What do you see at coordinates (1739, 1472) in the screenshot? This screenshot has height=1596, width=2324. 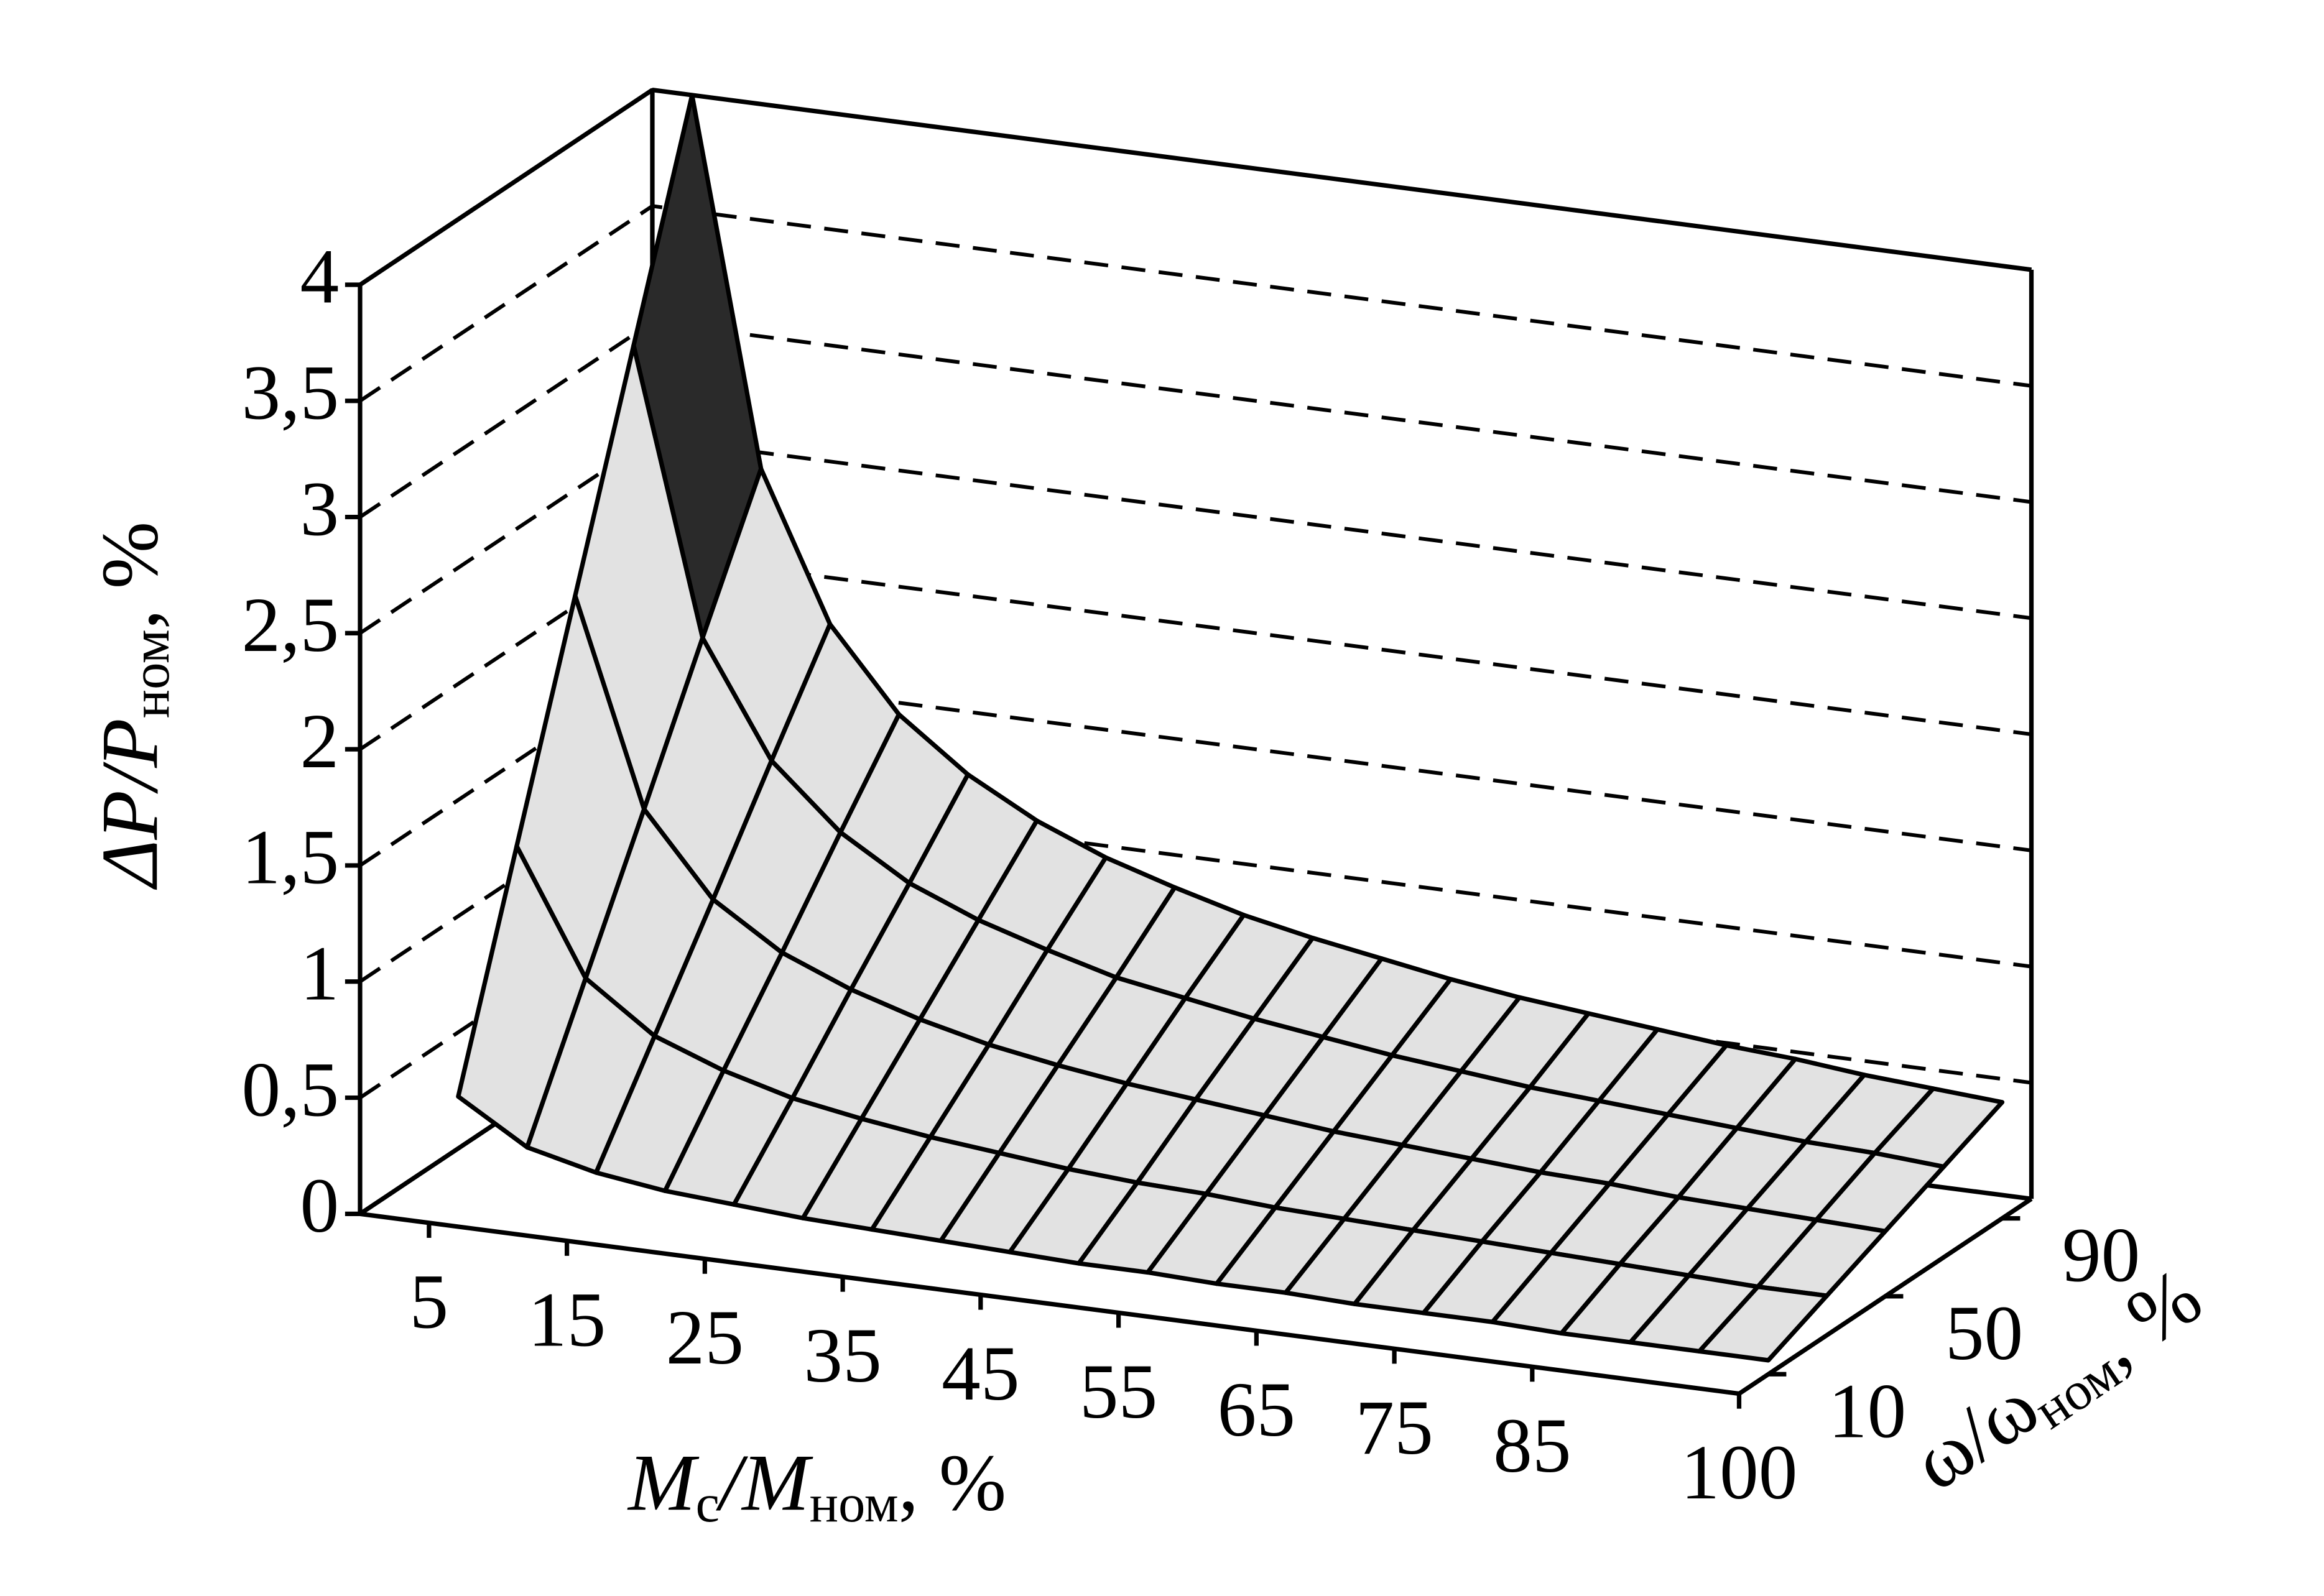 I see `x-tick-label: 100` at bounding box center [1739, 1472].